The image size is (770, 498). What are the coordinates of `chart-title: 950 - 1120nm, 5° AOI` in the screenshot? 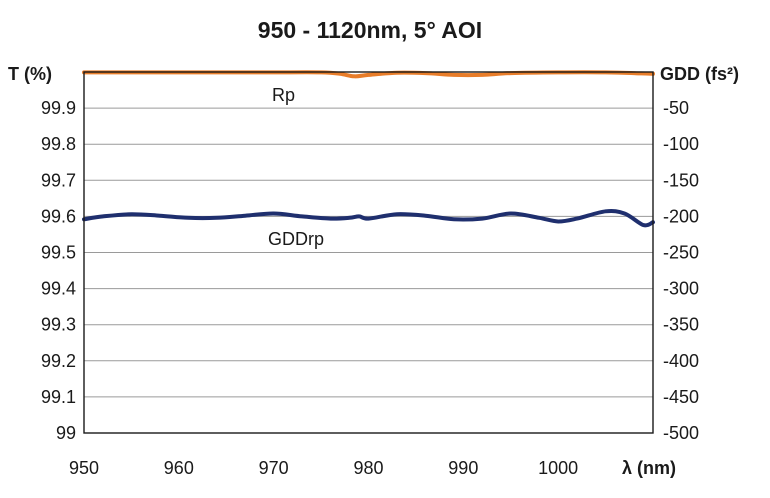 It's located at (370, 30).